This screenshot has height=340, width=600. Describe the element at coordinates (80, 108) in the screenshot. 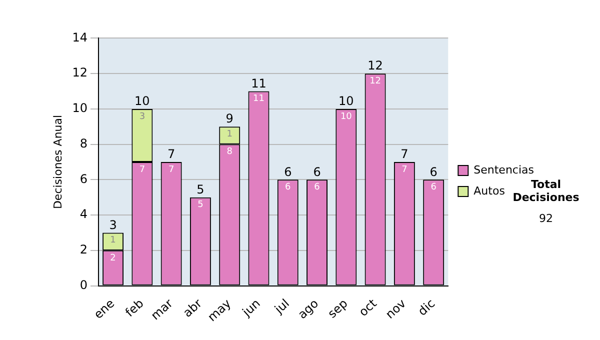

I see `y-tick-label: 10` at that location.